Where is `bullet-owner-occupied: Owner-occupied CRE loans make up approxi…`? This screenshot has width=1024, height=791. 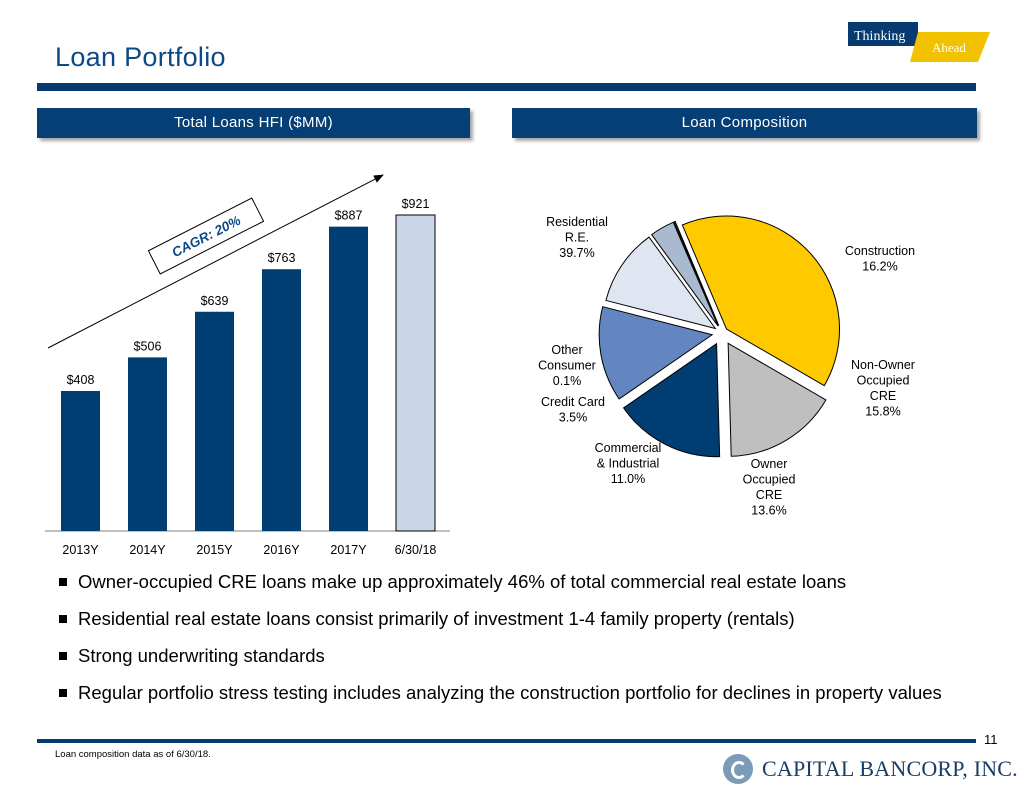
bullet-owner-occupied: Owner-occupied CRE loans make up approxi… is located at coordinates (518, 582).